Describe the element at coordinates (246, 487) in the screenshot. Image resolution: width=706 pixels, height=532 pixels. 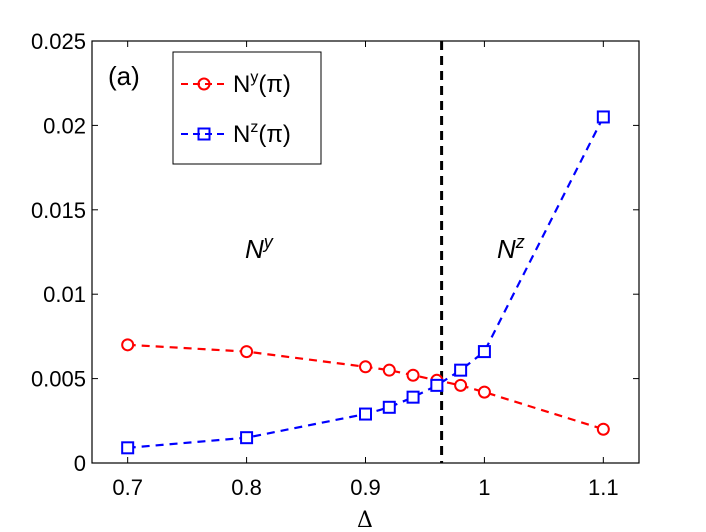
I see `x-tick-label: 0.8` at that location.